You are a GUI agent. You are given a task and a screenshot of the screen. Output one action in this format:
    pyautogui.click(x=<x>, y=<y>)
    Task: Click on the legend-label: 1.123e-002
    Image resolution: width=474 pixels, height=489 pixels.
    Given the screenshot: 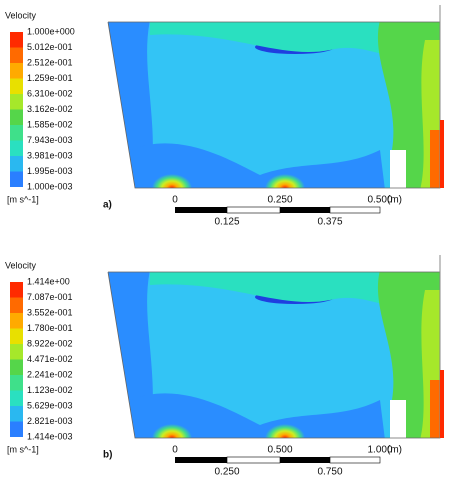 What is the action you would take?
    pyautogui.click(x=50, y=390)
    